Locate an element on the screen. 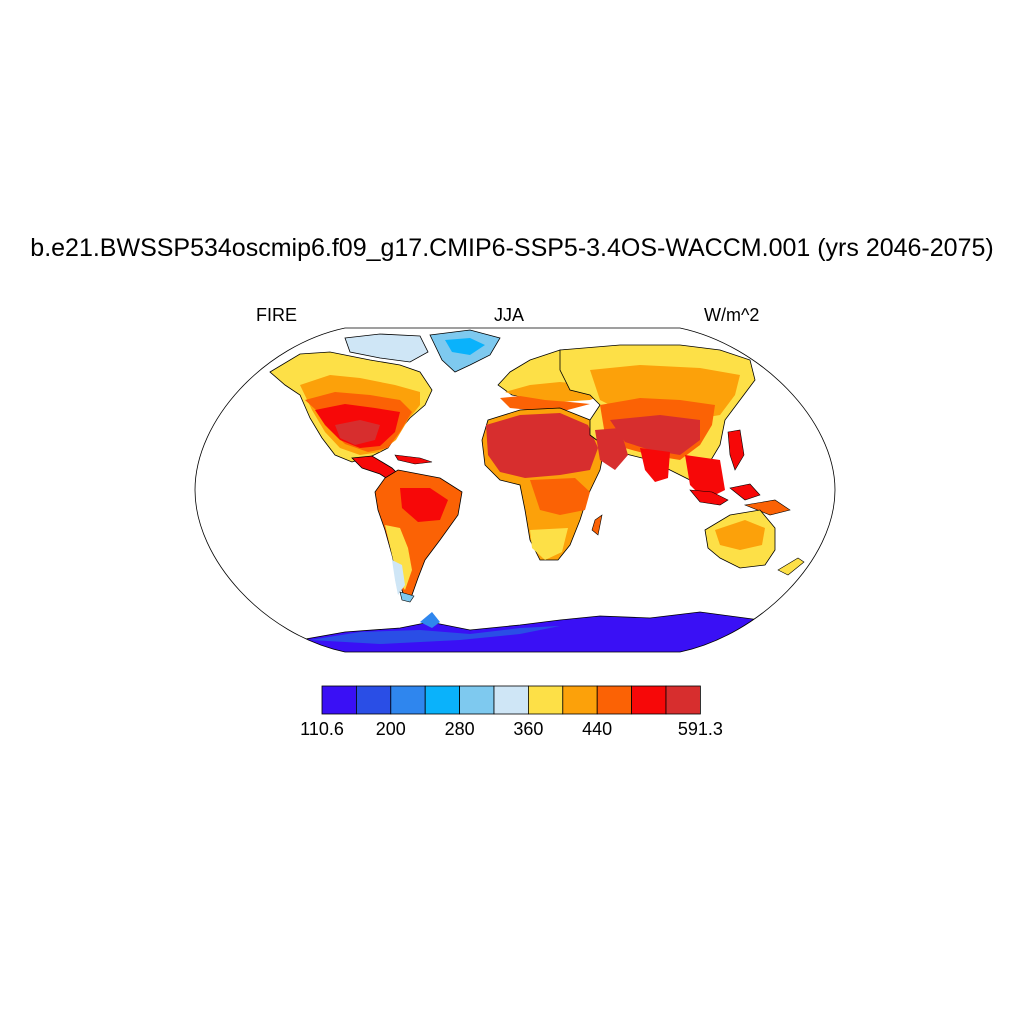 The height and width of the screenshot is (1024, 1024). south-america is located at coordinates (418, 536).